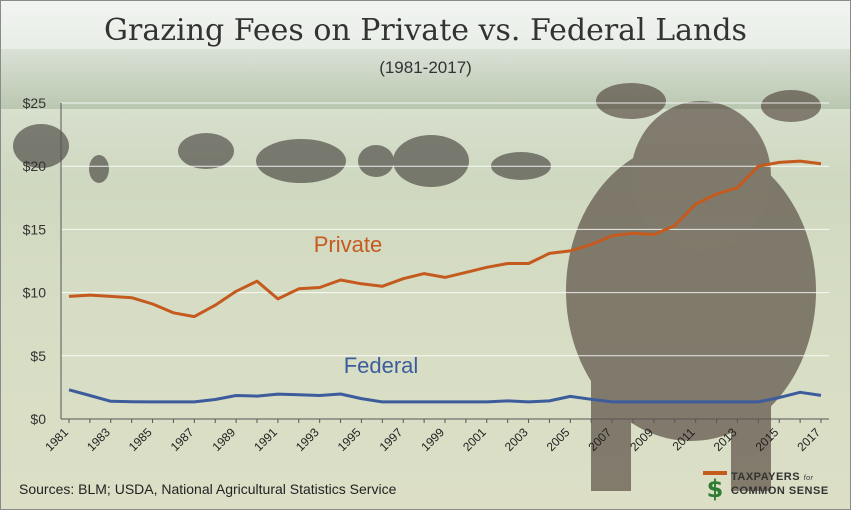 The height and width of the screenshot is (510, 851). What do you see at coordinates (767, 439) in the screenshot?
I see `x-tick-label: 2015` at bounding box center [767, 439].